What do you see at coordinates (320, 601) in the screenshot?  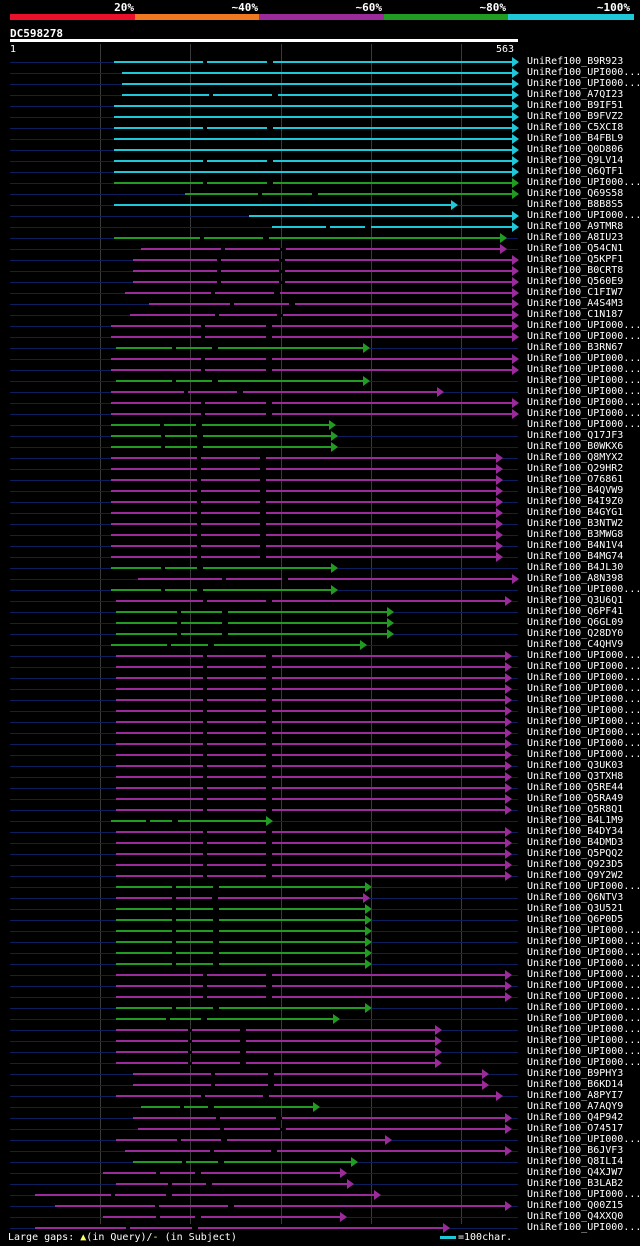 I see `hit-row: UniRef100_Q3U6Q1` at bounding box center [320, 601].